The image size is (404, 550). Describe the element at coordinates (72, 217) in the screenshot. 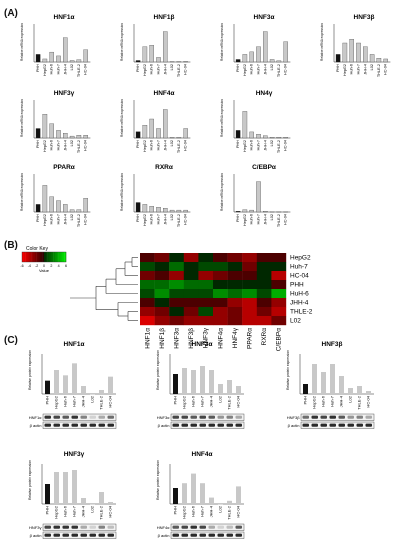

I see `tick-label: L02` at that location.